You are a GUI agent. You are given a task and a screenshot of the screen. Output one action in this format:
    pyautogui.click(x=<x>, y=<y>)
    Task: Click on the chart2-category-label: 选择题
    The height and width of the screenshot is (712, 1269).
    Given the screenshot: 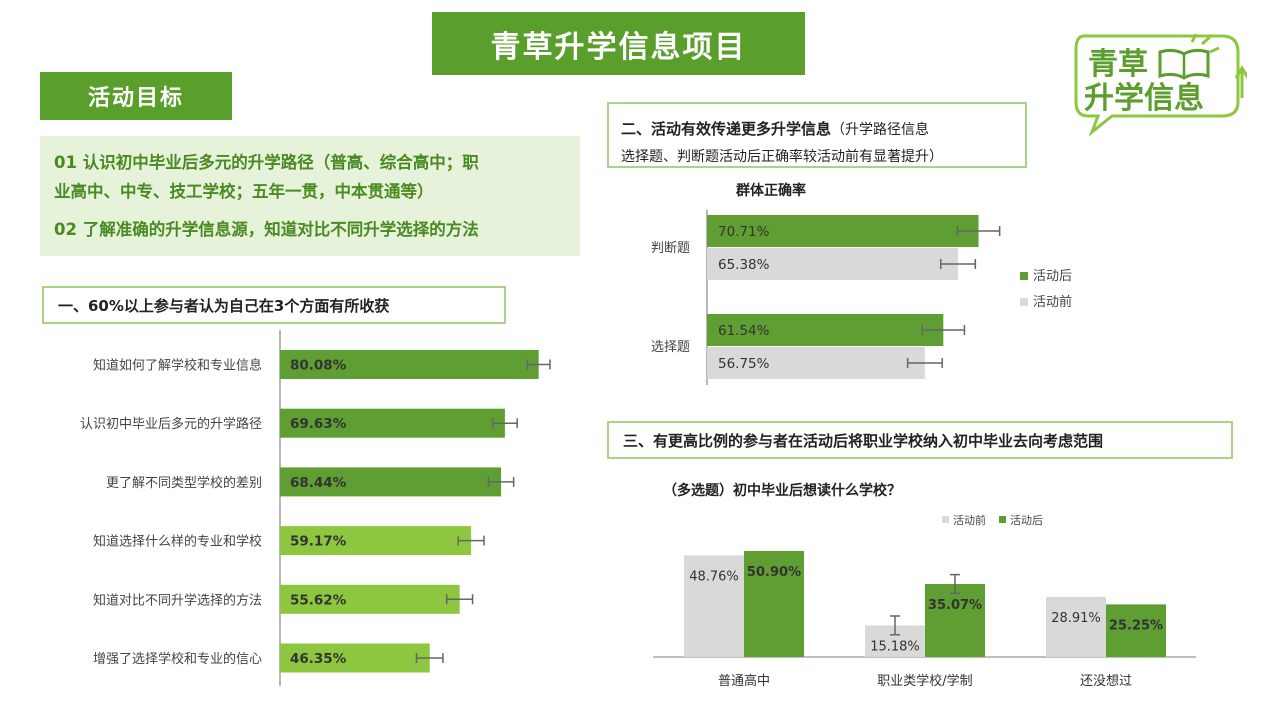 What is the action you would take?
    pyautogui.click(x=670, y=347)
    